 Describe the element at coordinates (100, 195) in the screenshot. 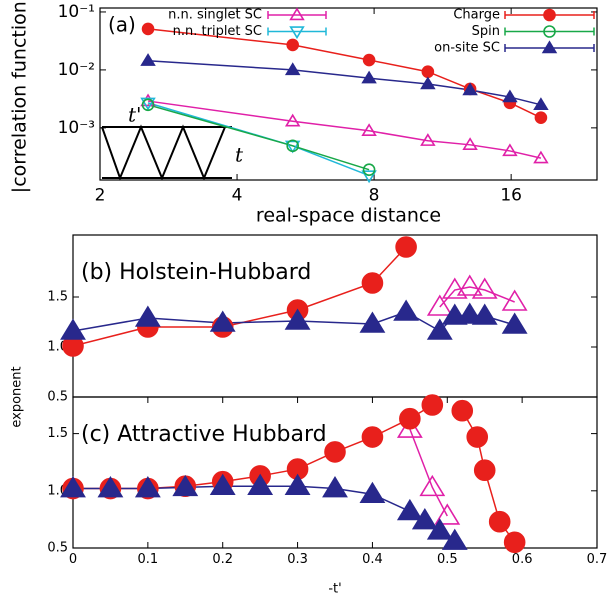

I see `x-tick-label: 2` at that location.